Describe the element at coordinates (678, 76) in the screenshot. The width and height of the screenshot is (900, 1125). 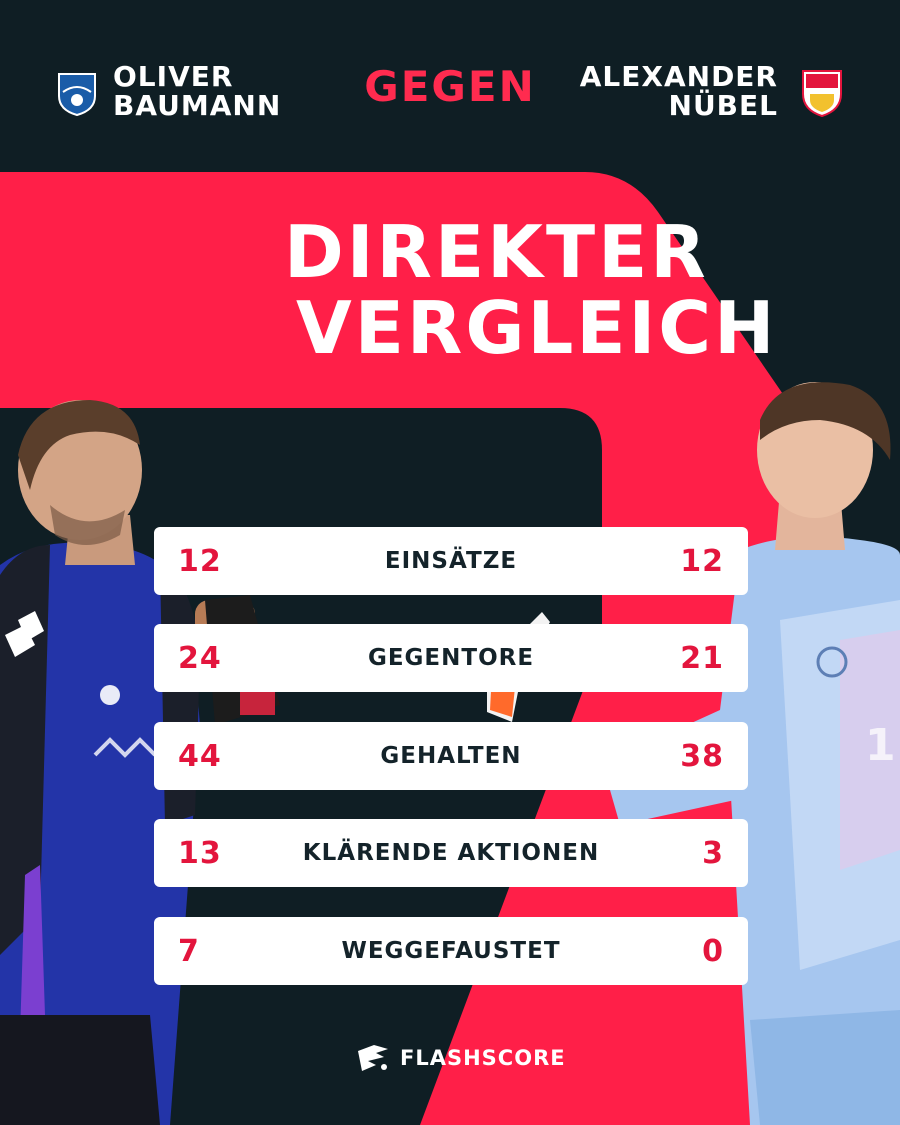
I see `right-player-first-name: ALEXANDER` at that location.